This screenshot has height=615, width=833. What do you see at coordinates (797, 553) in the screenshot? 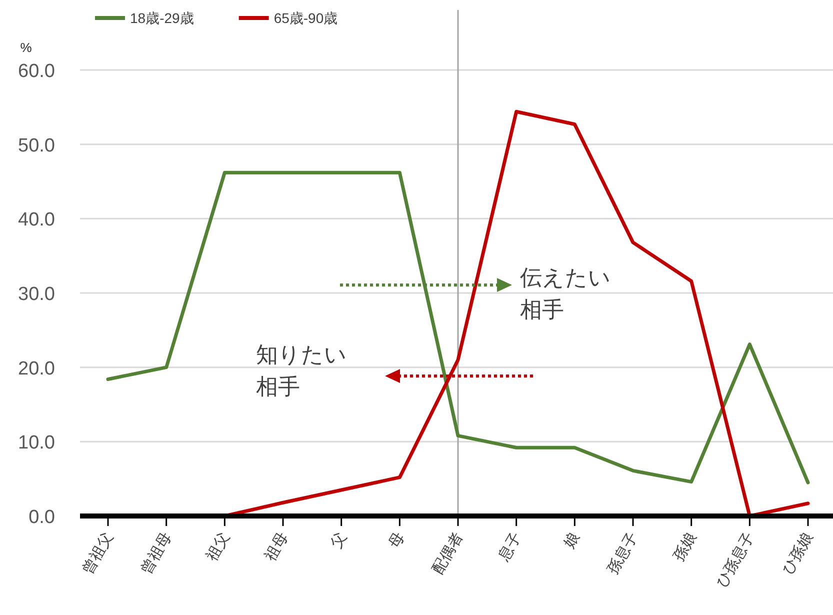
I see `x-tick-label: ひ孫娘` at bounding box center [797, 553].